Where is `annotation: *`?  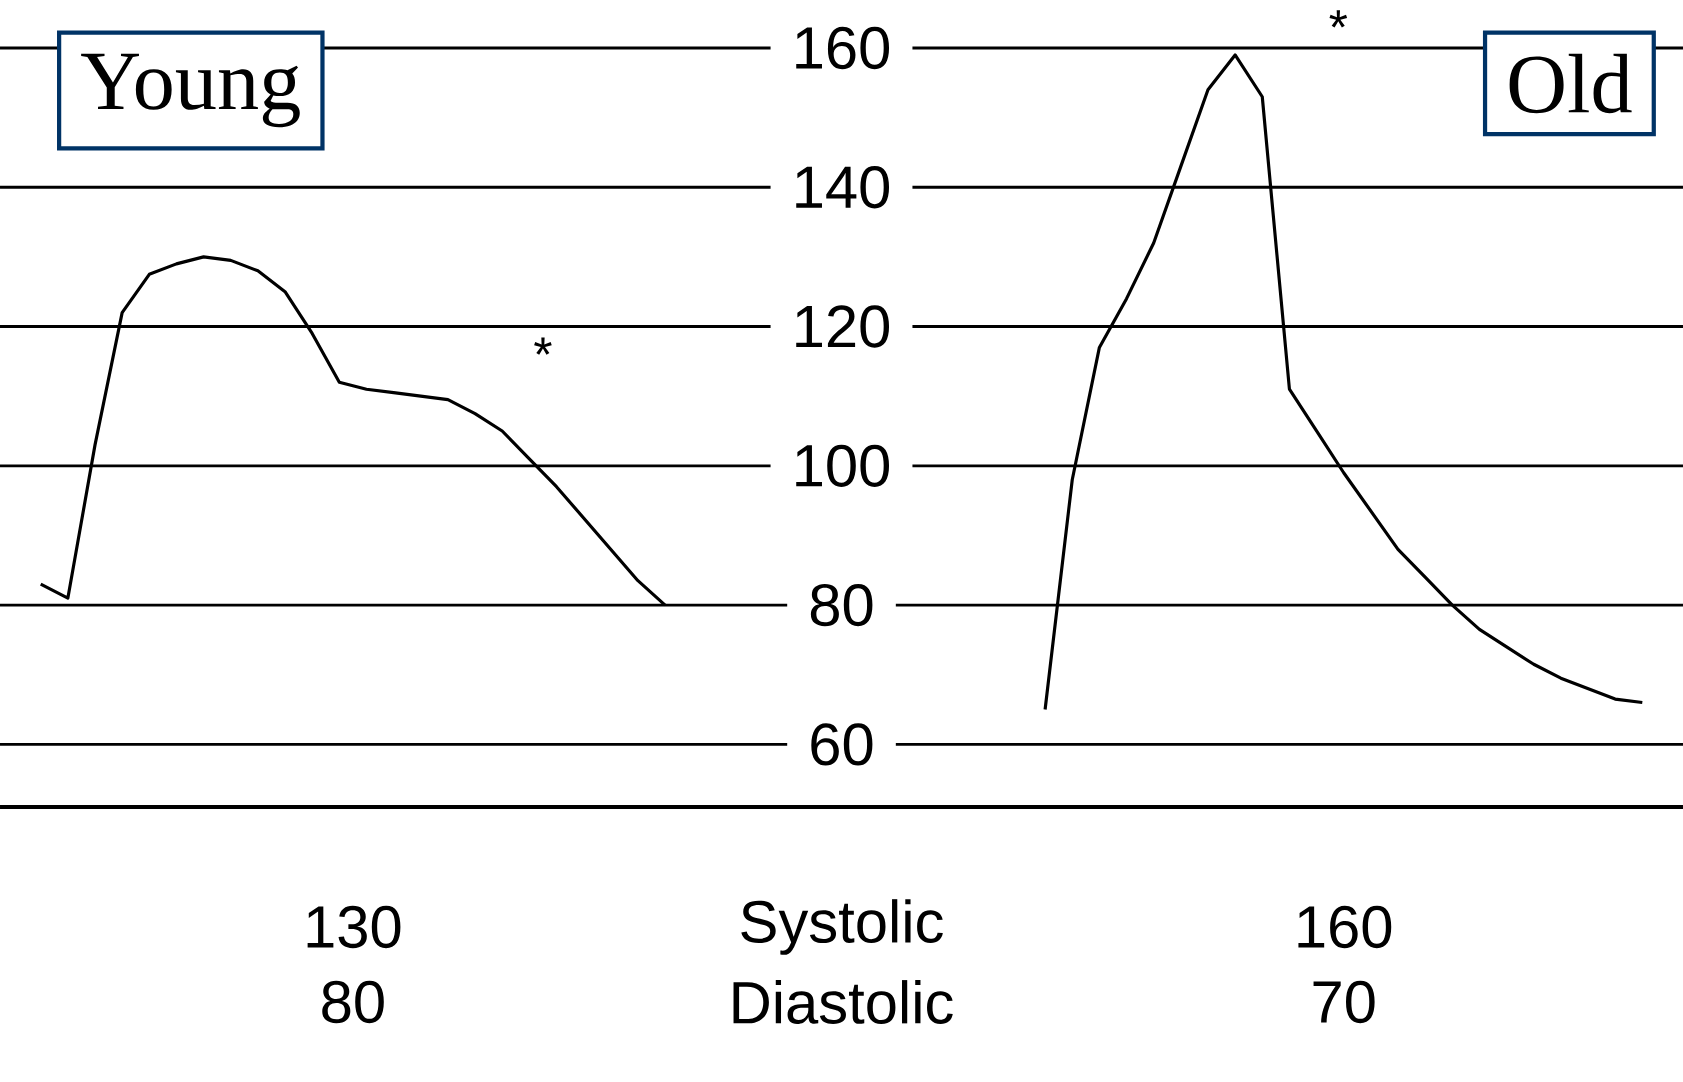
annotation: * is located at coordinates (543, 346).